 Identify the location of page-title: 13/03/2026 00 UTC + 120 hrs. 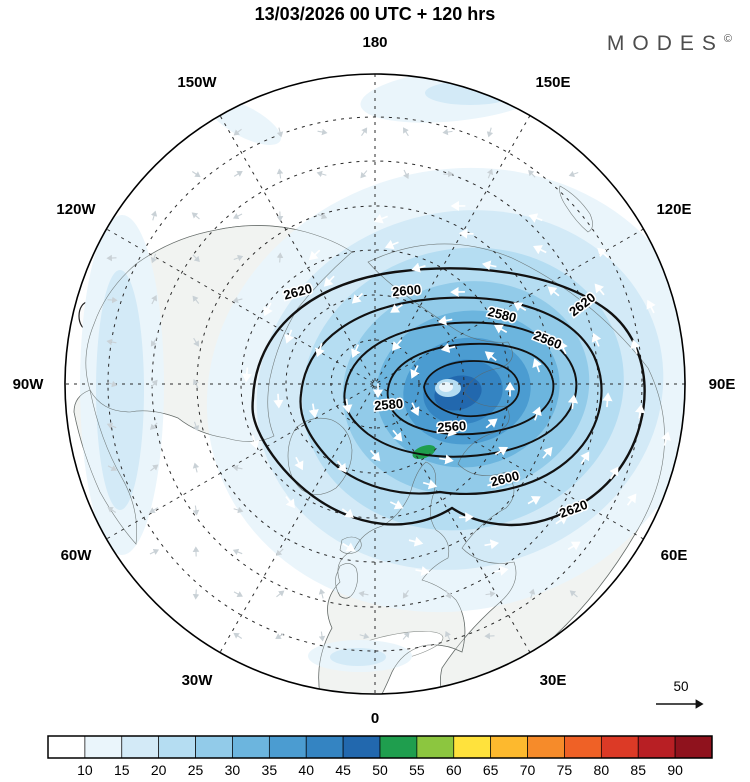
(375, 14).